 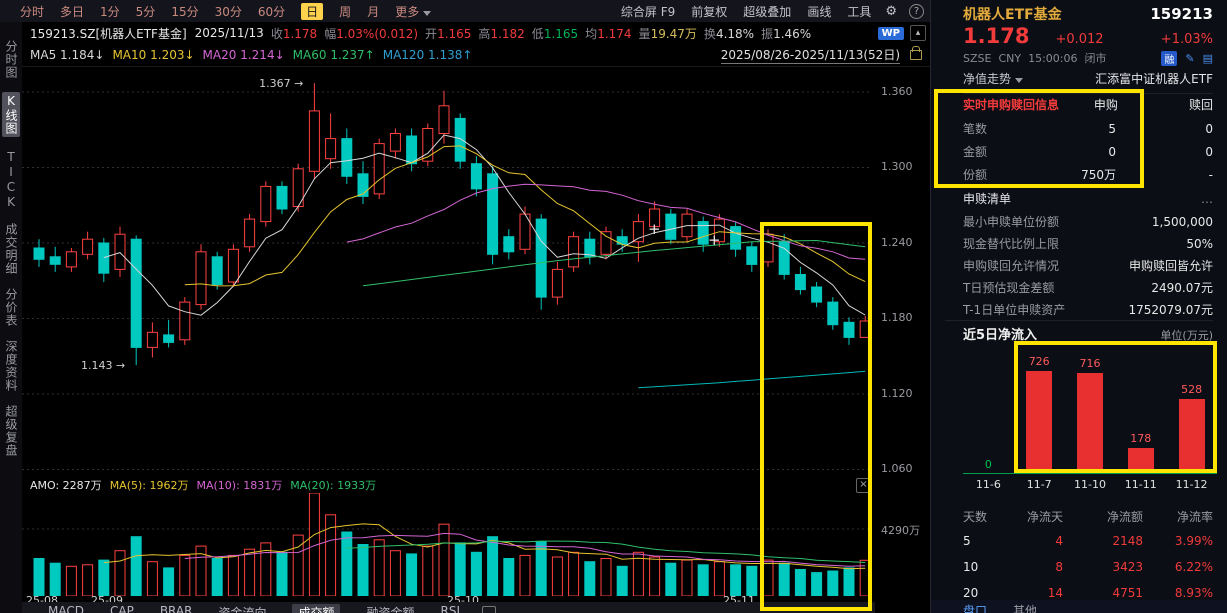 What do you see at coordinates (11, 249) in the screenshot?
I see `sidebar-item-trade-detail: 成交明细` at bounding box center [11, 249].